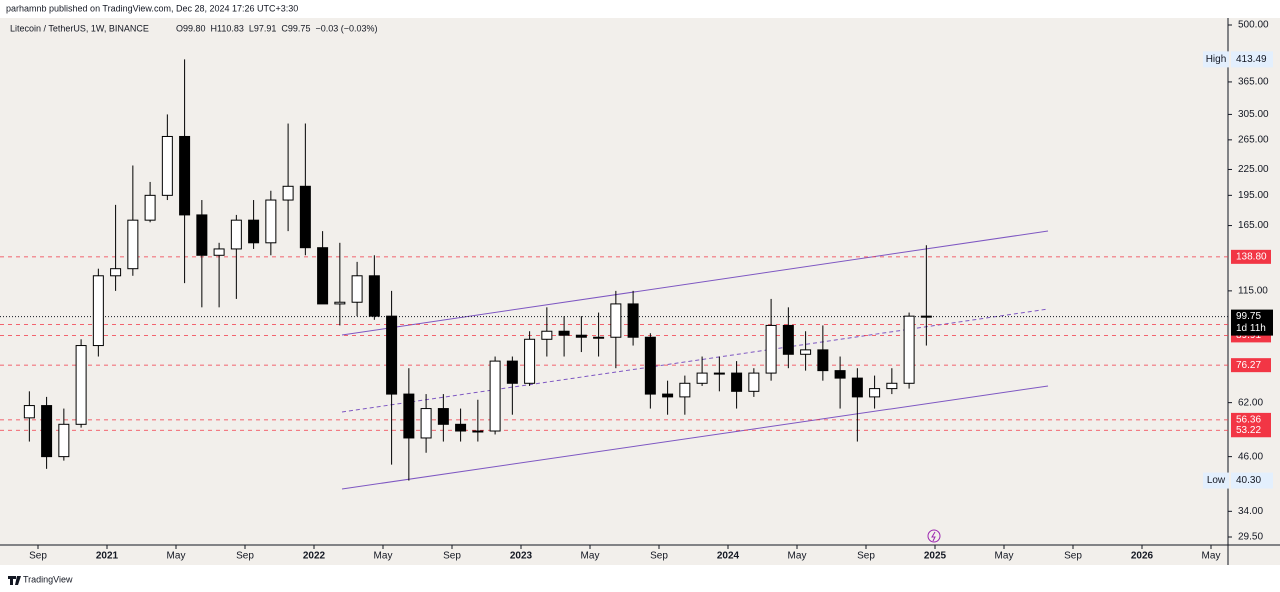 This screenshot has width=1280, height=592. What do you see at coordinates (295, 28) in the screenshot?
I see `legend-value: C99.75` at bounding box center [295, 28].